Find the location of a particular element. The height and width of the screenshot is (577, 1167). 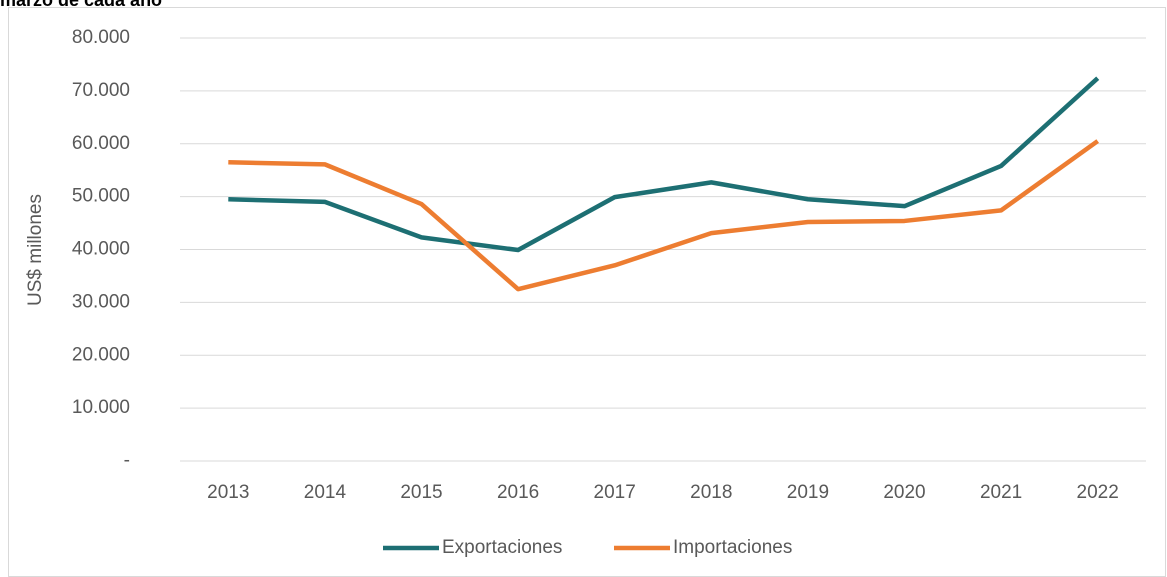

x-tick-label: 2013 is located at coordinates (228, 492).